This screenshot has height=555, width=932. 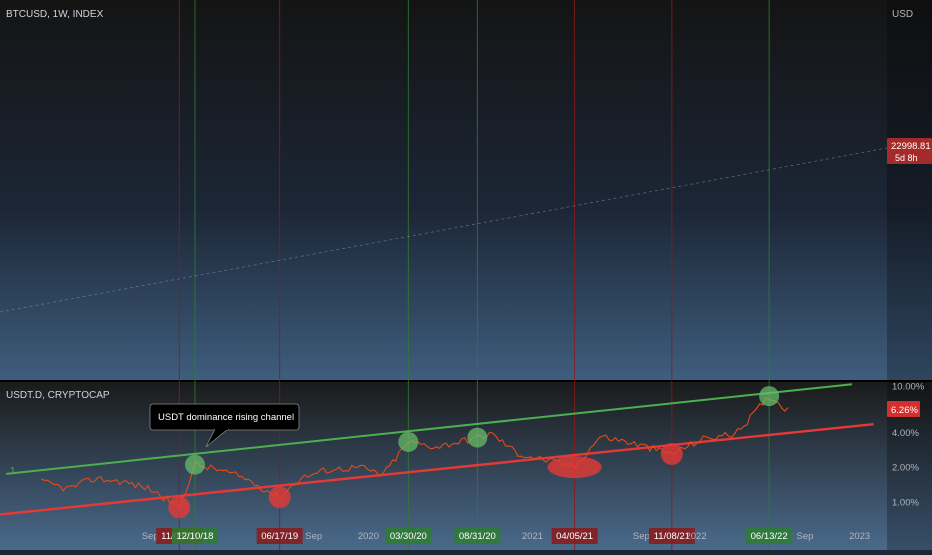 What do you see at coordinates (368, 536) in the screenshot?
I see `x-tick-5: 2020` at bounding box center [368, 536].